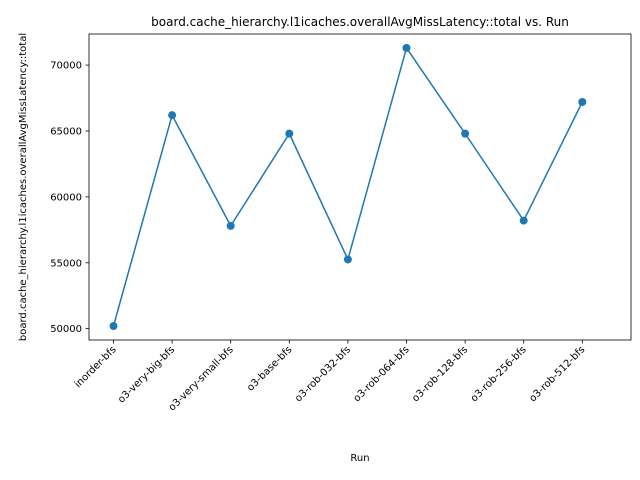  I want to click on y-tick-label: 50000, so click(66, 329).